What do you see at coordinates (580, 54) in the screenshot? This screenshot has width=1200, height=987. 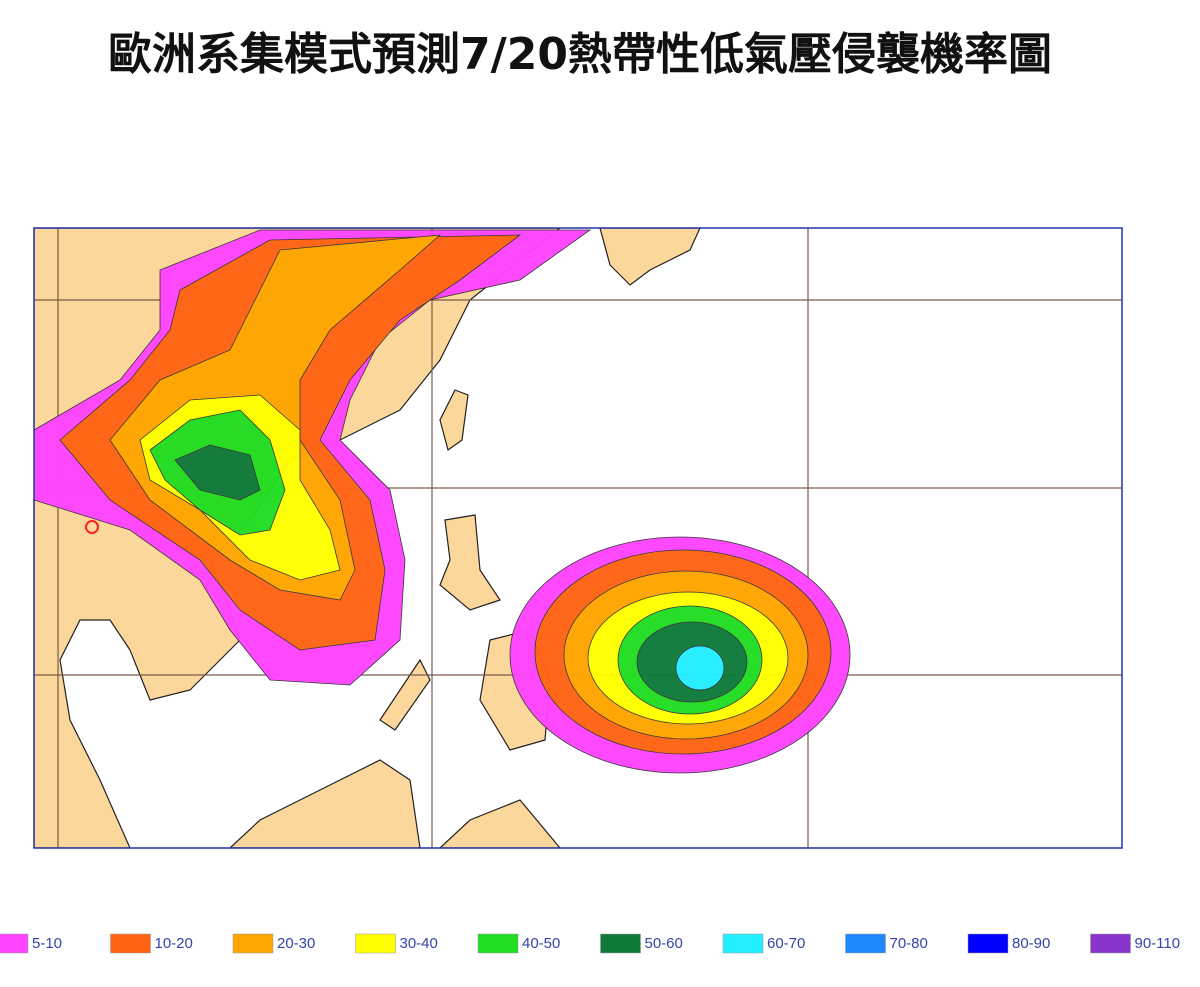 I see `title: 歐洲系集模式預測7/20熱帶性低氣壓侵襲機率圖` at bounding box center [580, 54].